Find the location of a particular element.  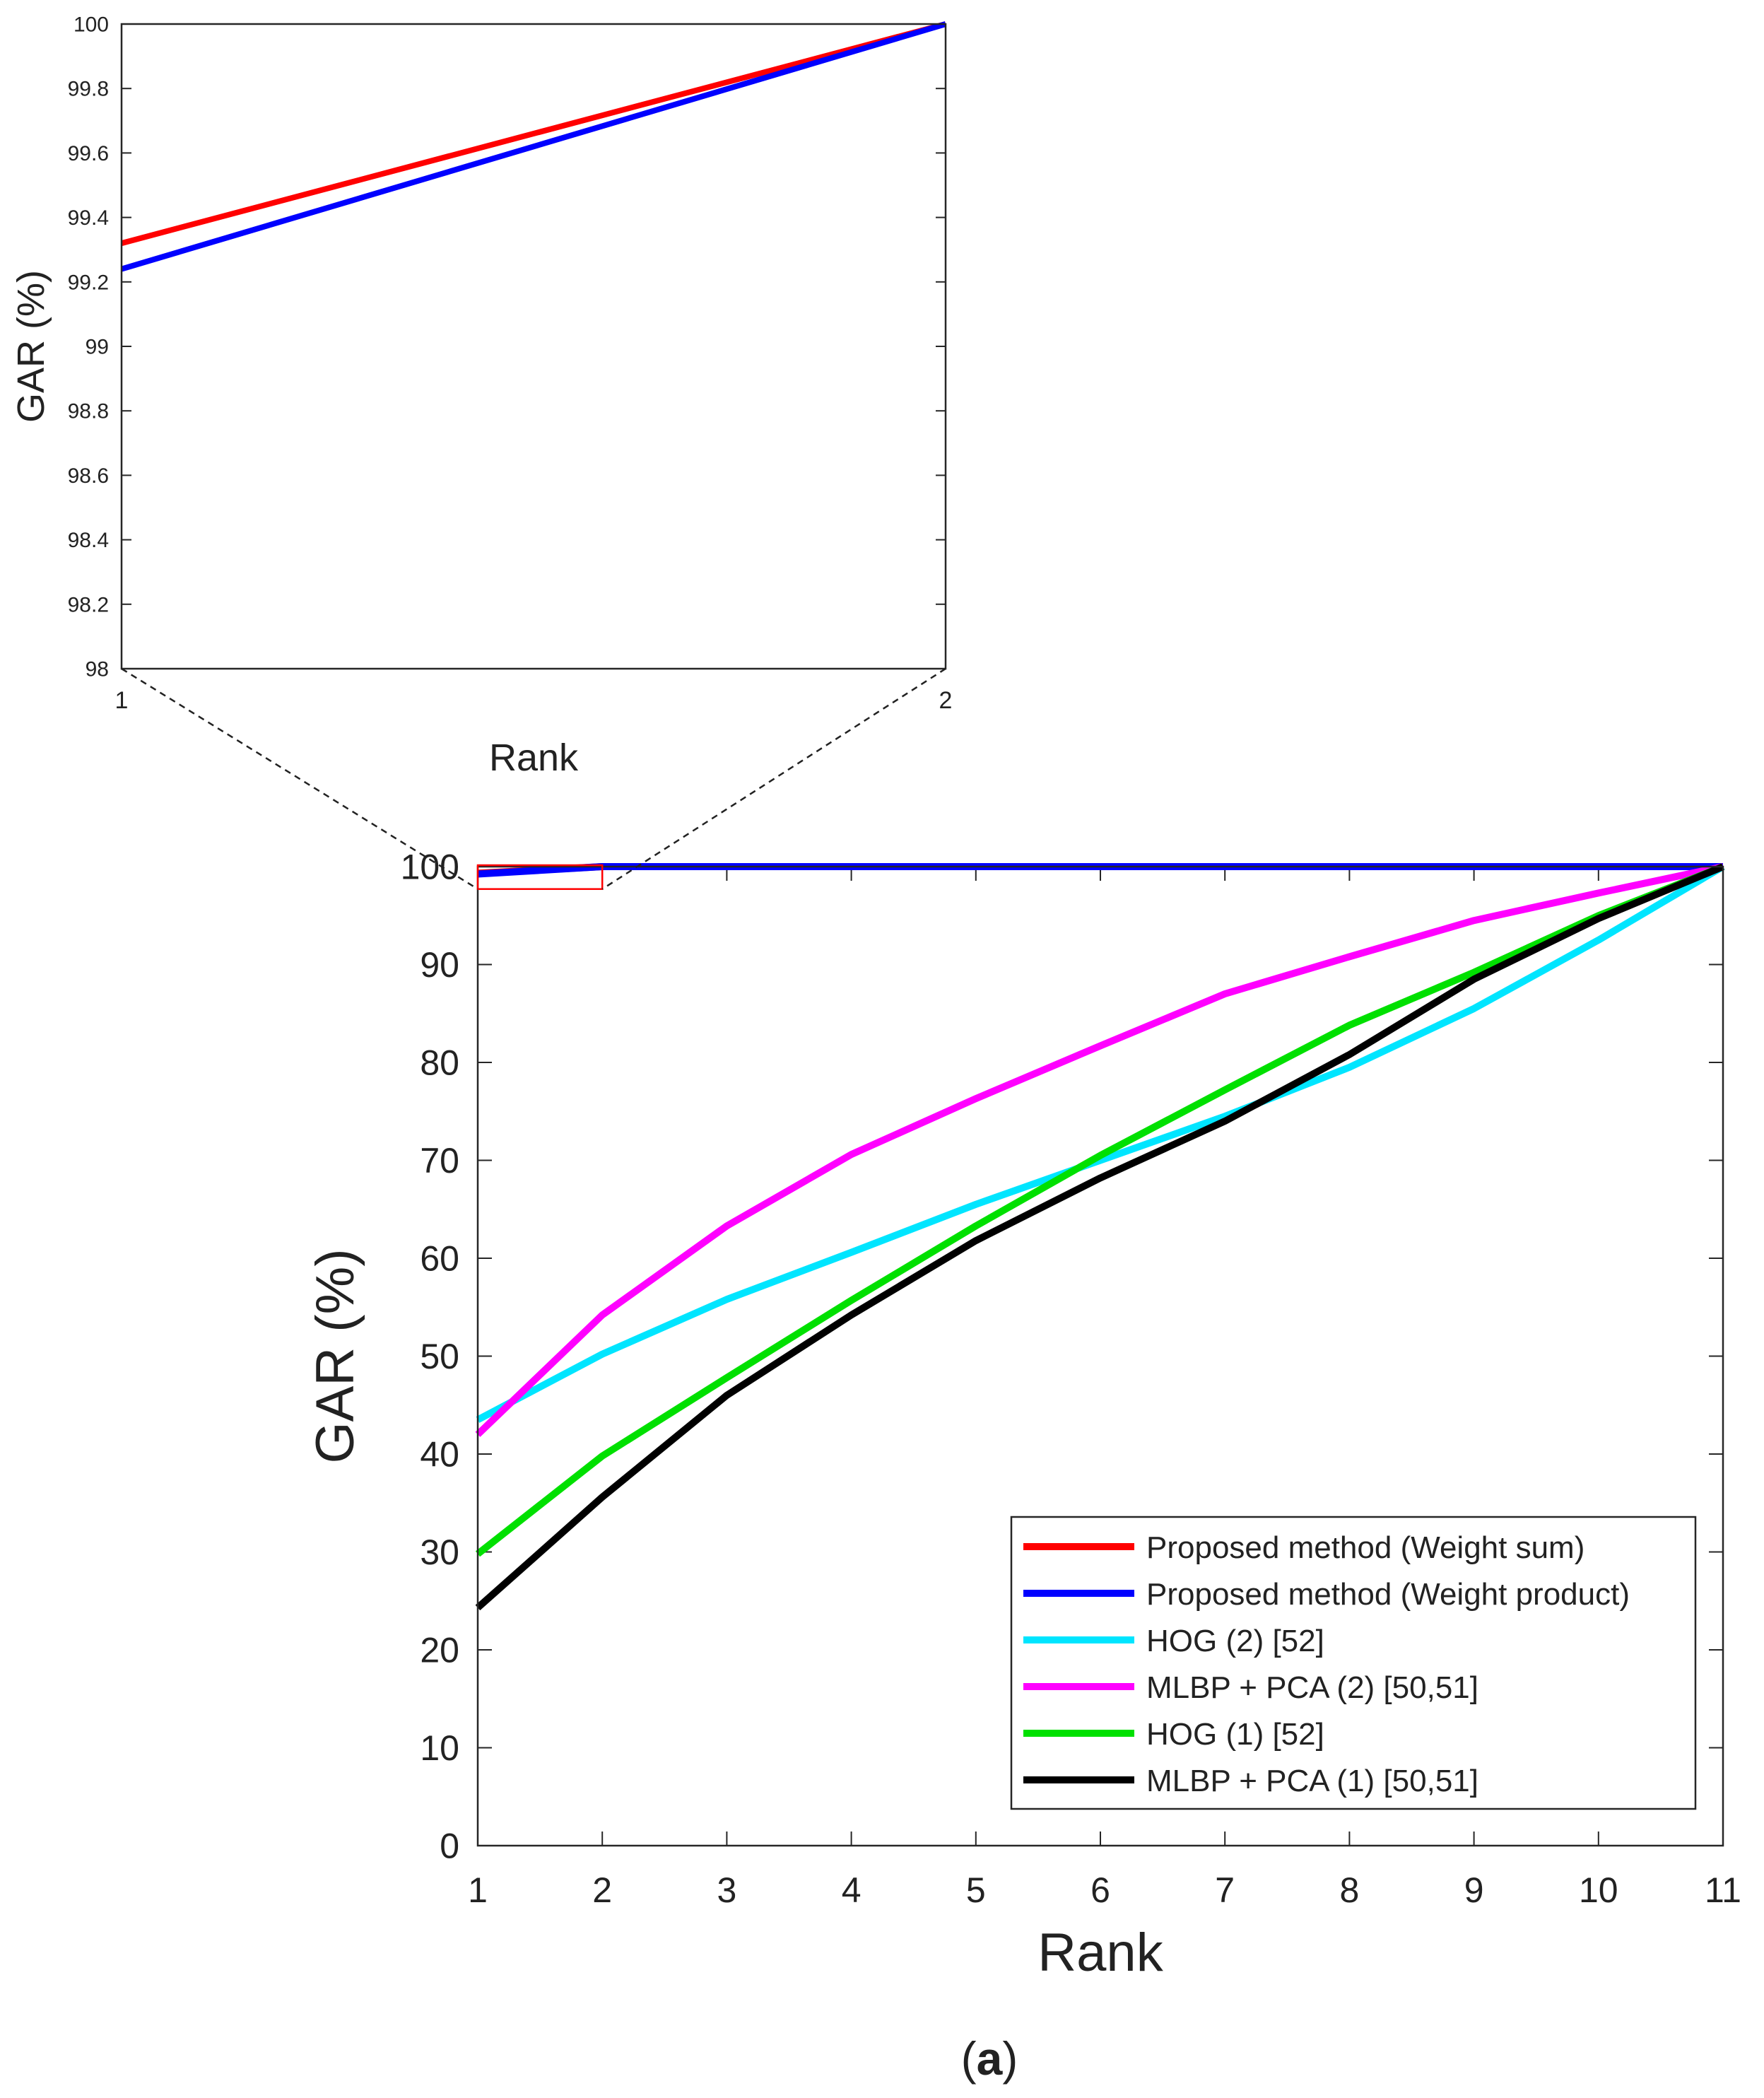

legend-label: Proposed method (Weight product) is located at coordinates (1388, 1594).